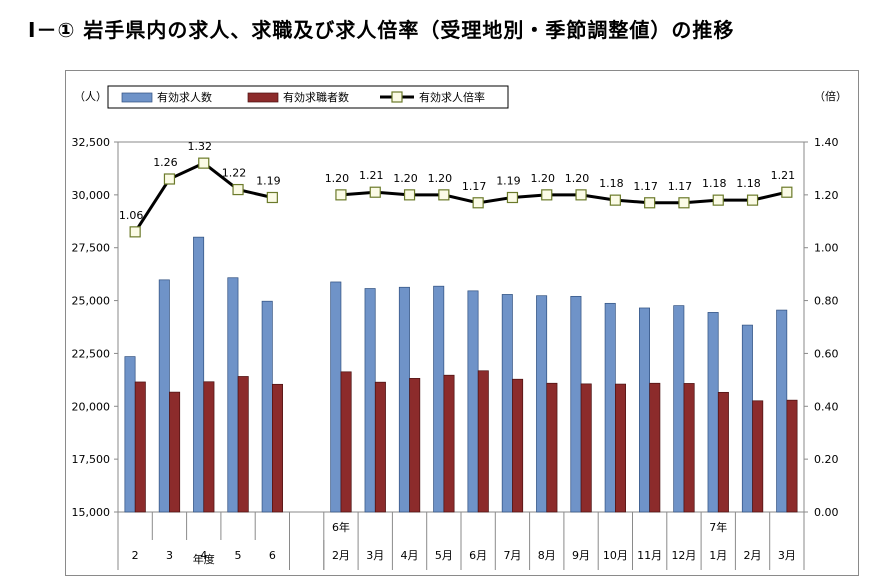  What do you see at coordinates (826, 195) in the screenshot?
I see `right-axis-tick-label: 1.20` at bounding box center [826, 195].